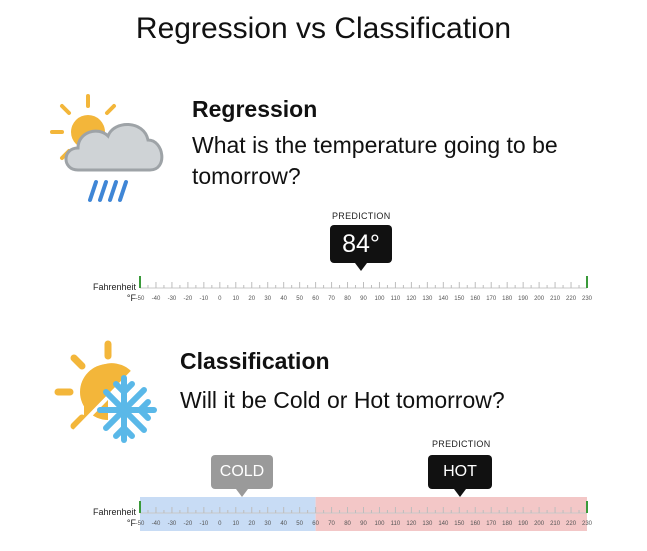  I want to click on page-title: Regression vs Classification, so click(323, 28).